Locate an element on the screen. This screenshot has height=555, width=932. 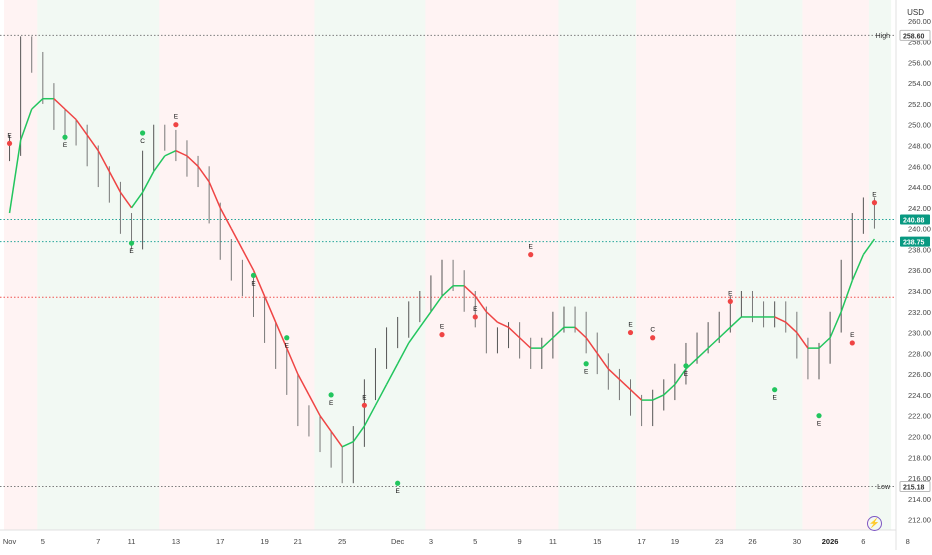
y-tick-label: 248.00 is located at coordinates (919, 145).